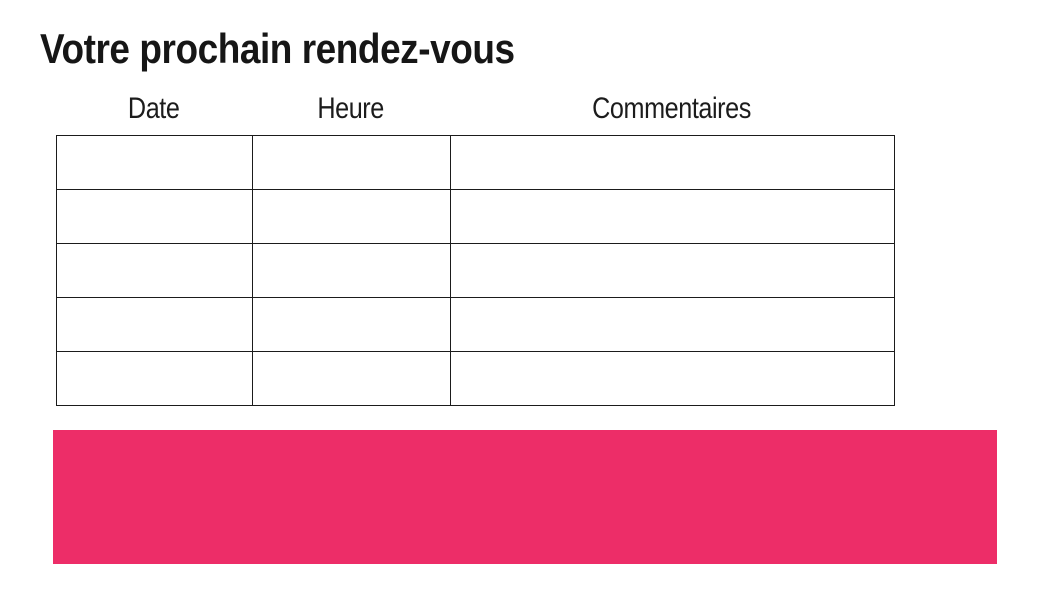 The width and height of the screenshot is (1050, 600). I want to click on table-column-headers: Date Heure Commentaires, so click(475, 109).